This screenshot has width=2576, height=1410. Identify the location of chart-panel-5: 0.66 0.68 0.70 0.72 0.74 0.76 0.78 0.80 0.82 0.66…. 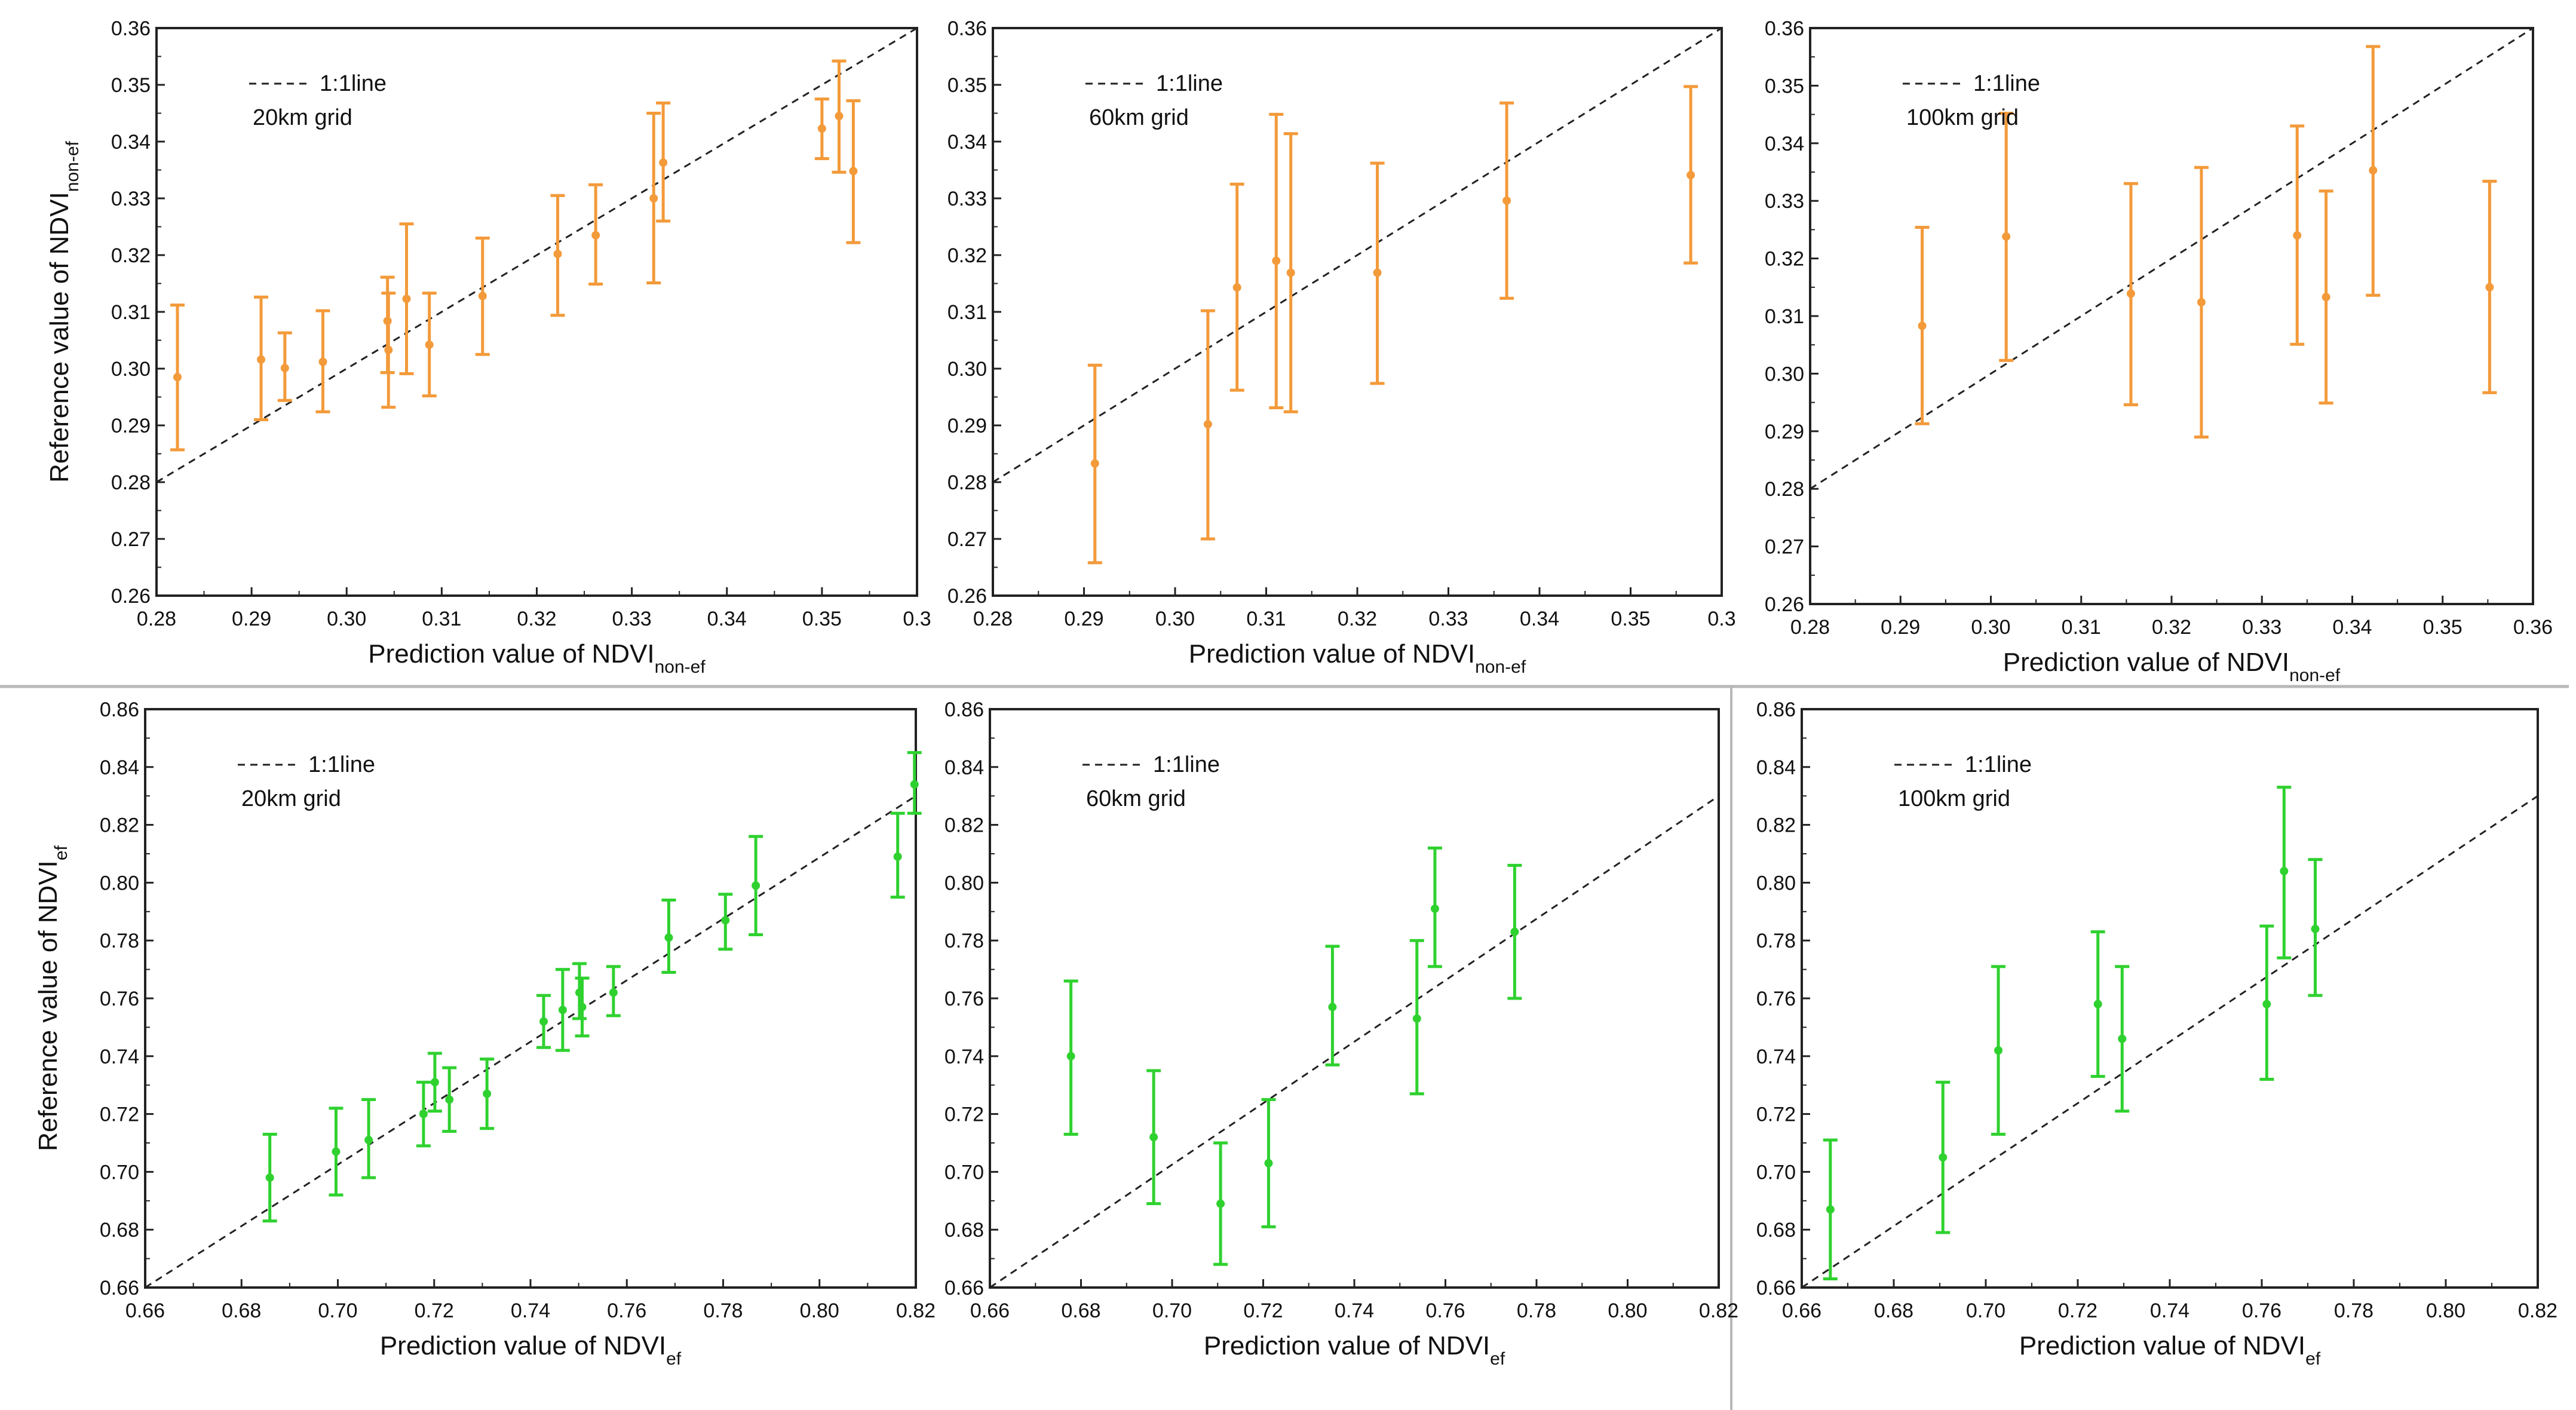
(1341, 1033).